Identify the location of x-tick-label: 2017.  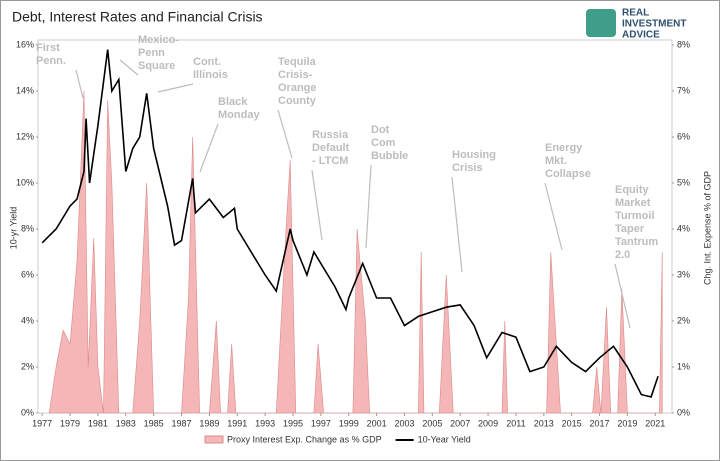
(600, 423).